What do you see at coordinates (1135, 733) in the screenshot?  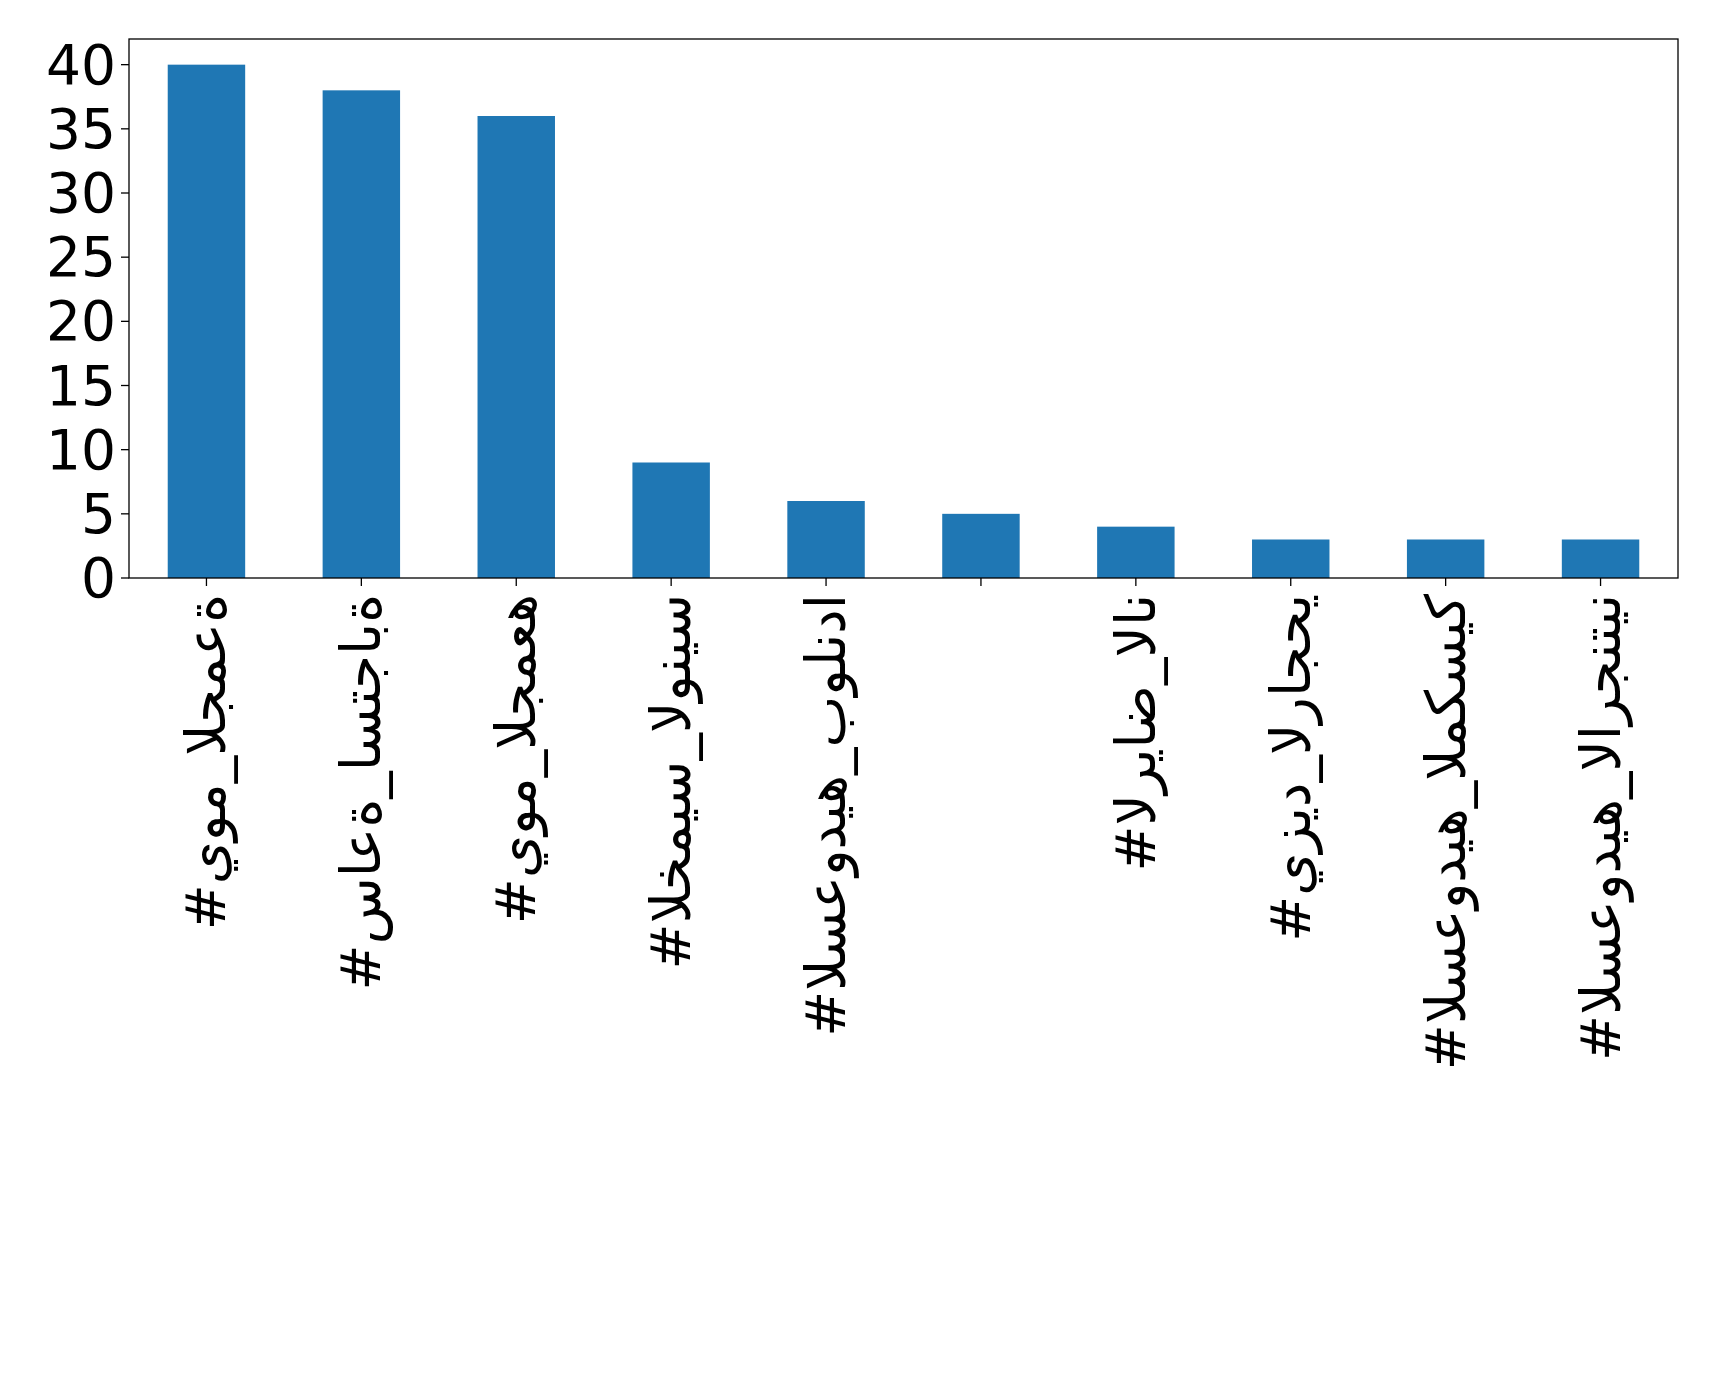 I see `x-tick-label: #الرياض_الان` at bounding box center [1135, 733].